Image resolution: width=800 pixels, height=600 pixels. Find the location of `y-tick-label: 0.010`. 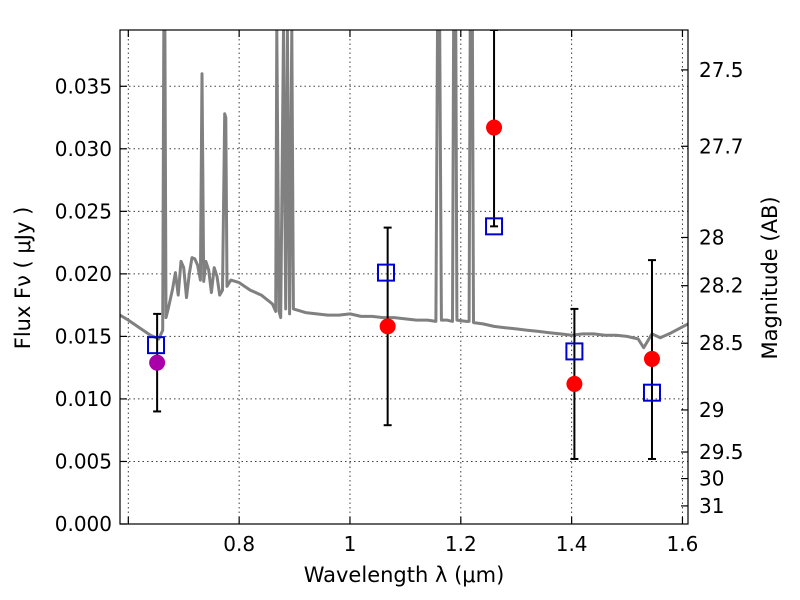

y-tick-label: 0.010 is located at coordinates (83, 399).